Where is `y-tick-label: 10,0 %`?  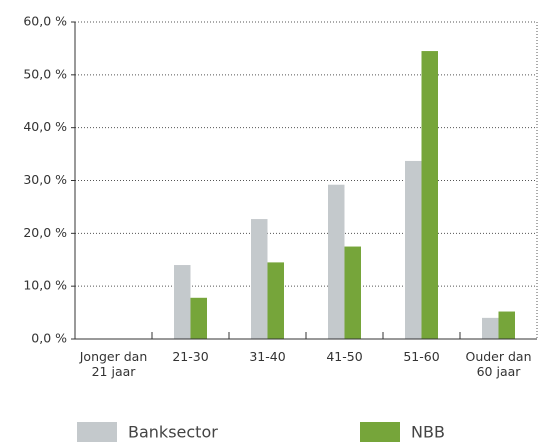
y-tick-label: 10,0 % is located at coordinates (45, 285).